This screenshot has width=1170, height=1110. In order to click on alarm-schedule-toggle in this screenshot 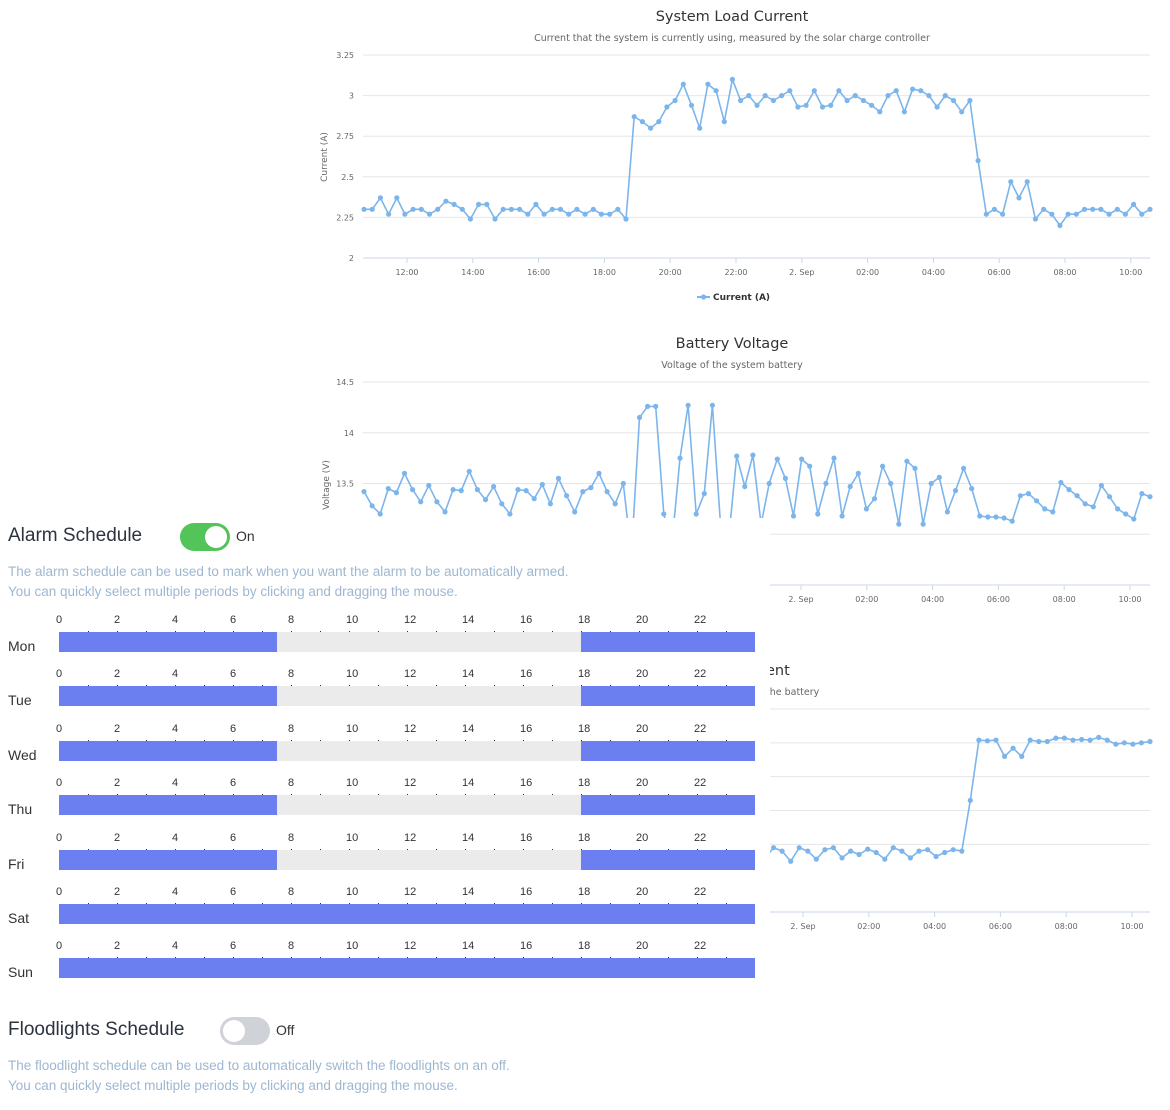, I will do `click(205, 537)`.